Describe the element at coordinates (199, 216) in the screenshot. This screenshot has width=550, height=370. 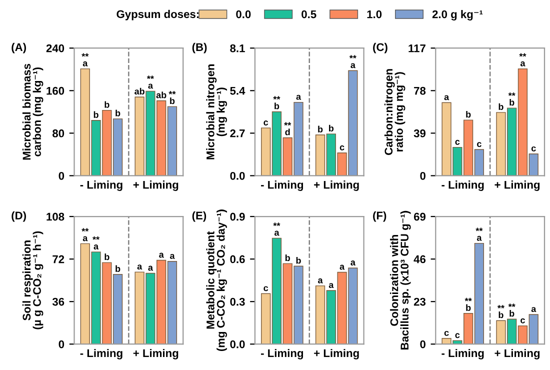
I see `chart-title: (E)` at that location.